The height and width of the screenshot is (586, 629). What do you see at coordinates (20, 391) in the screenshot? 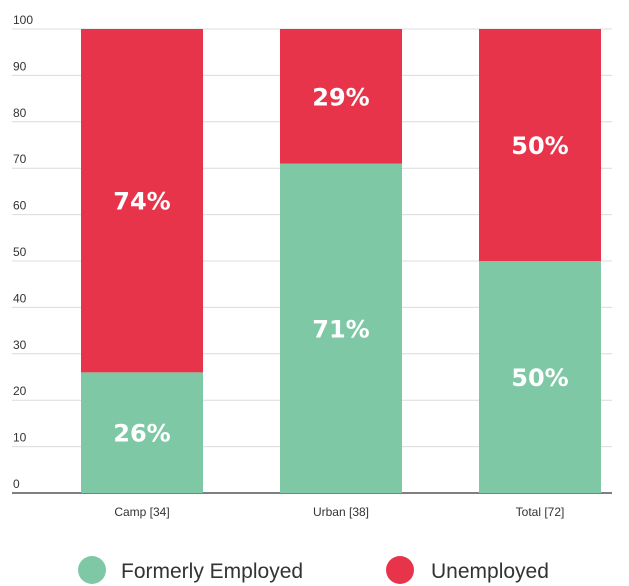
I see `y-tick-label: 20` at bounding box center [20, 391].